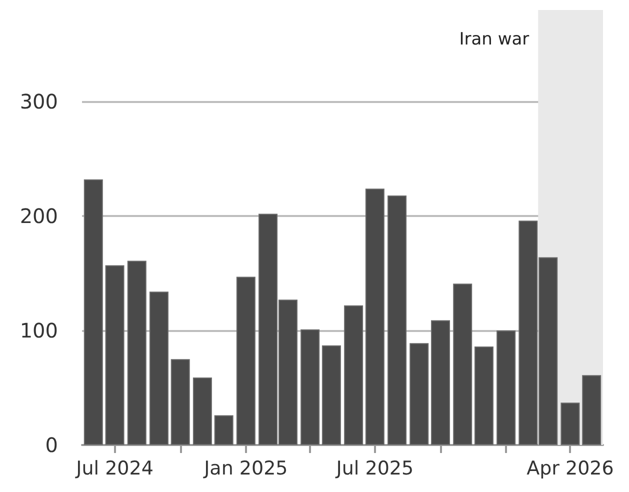 The image size is (629, 492). What do you see at coordinates (494, 40) in the screenshot?
I see `band-label: Iran war` at bounding box center [494, 40].